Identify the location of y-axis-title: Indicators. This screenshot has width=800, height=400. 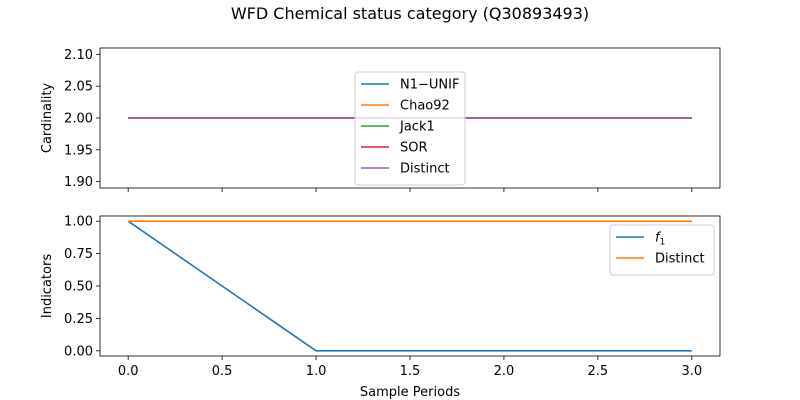
(47, 286).